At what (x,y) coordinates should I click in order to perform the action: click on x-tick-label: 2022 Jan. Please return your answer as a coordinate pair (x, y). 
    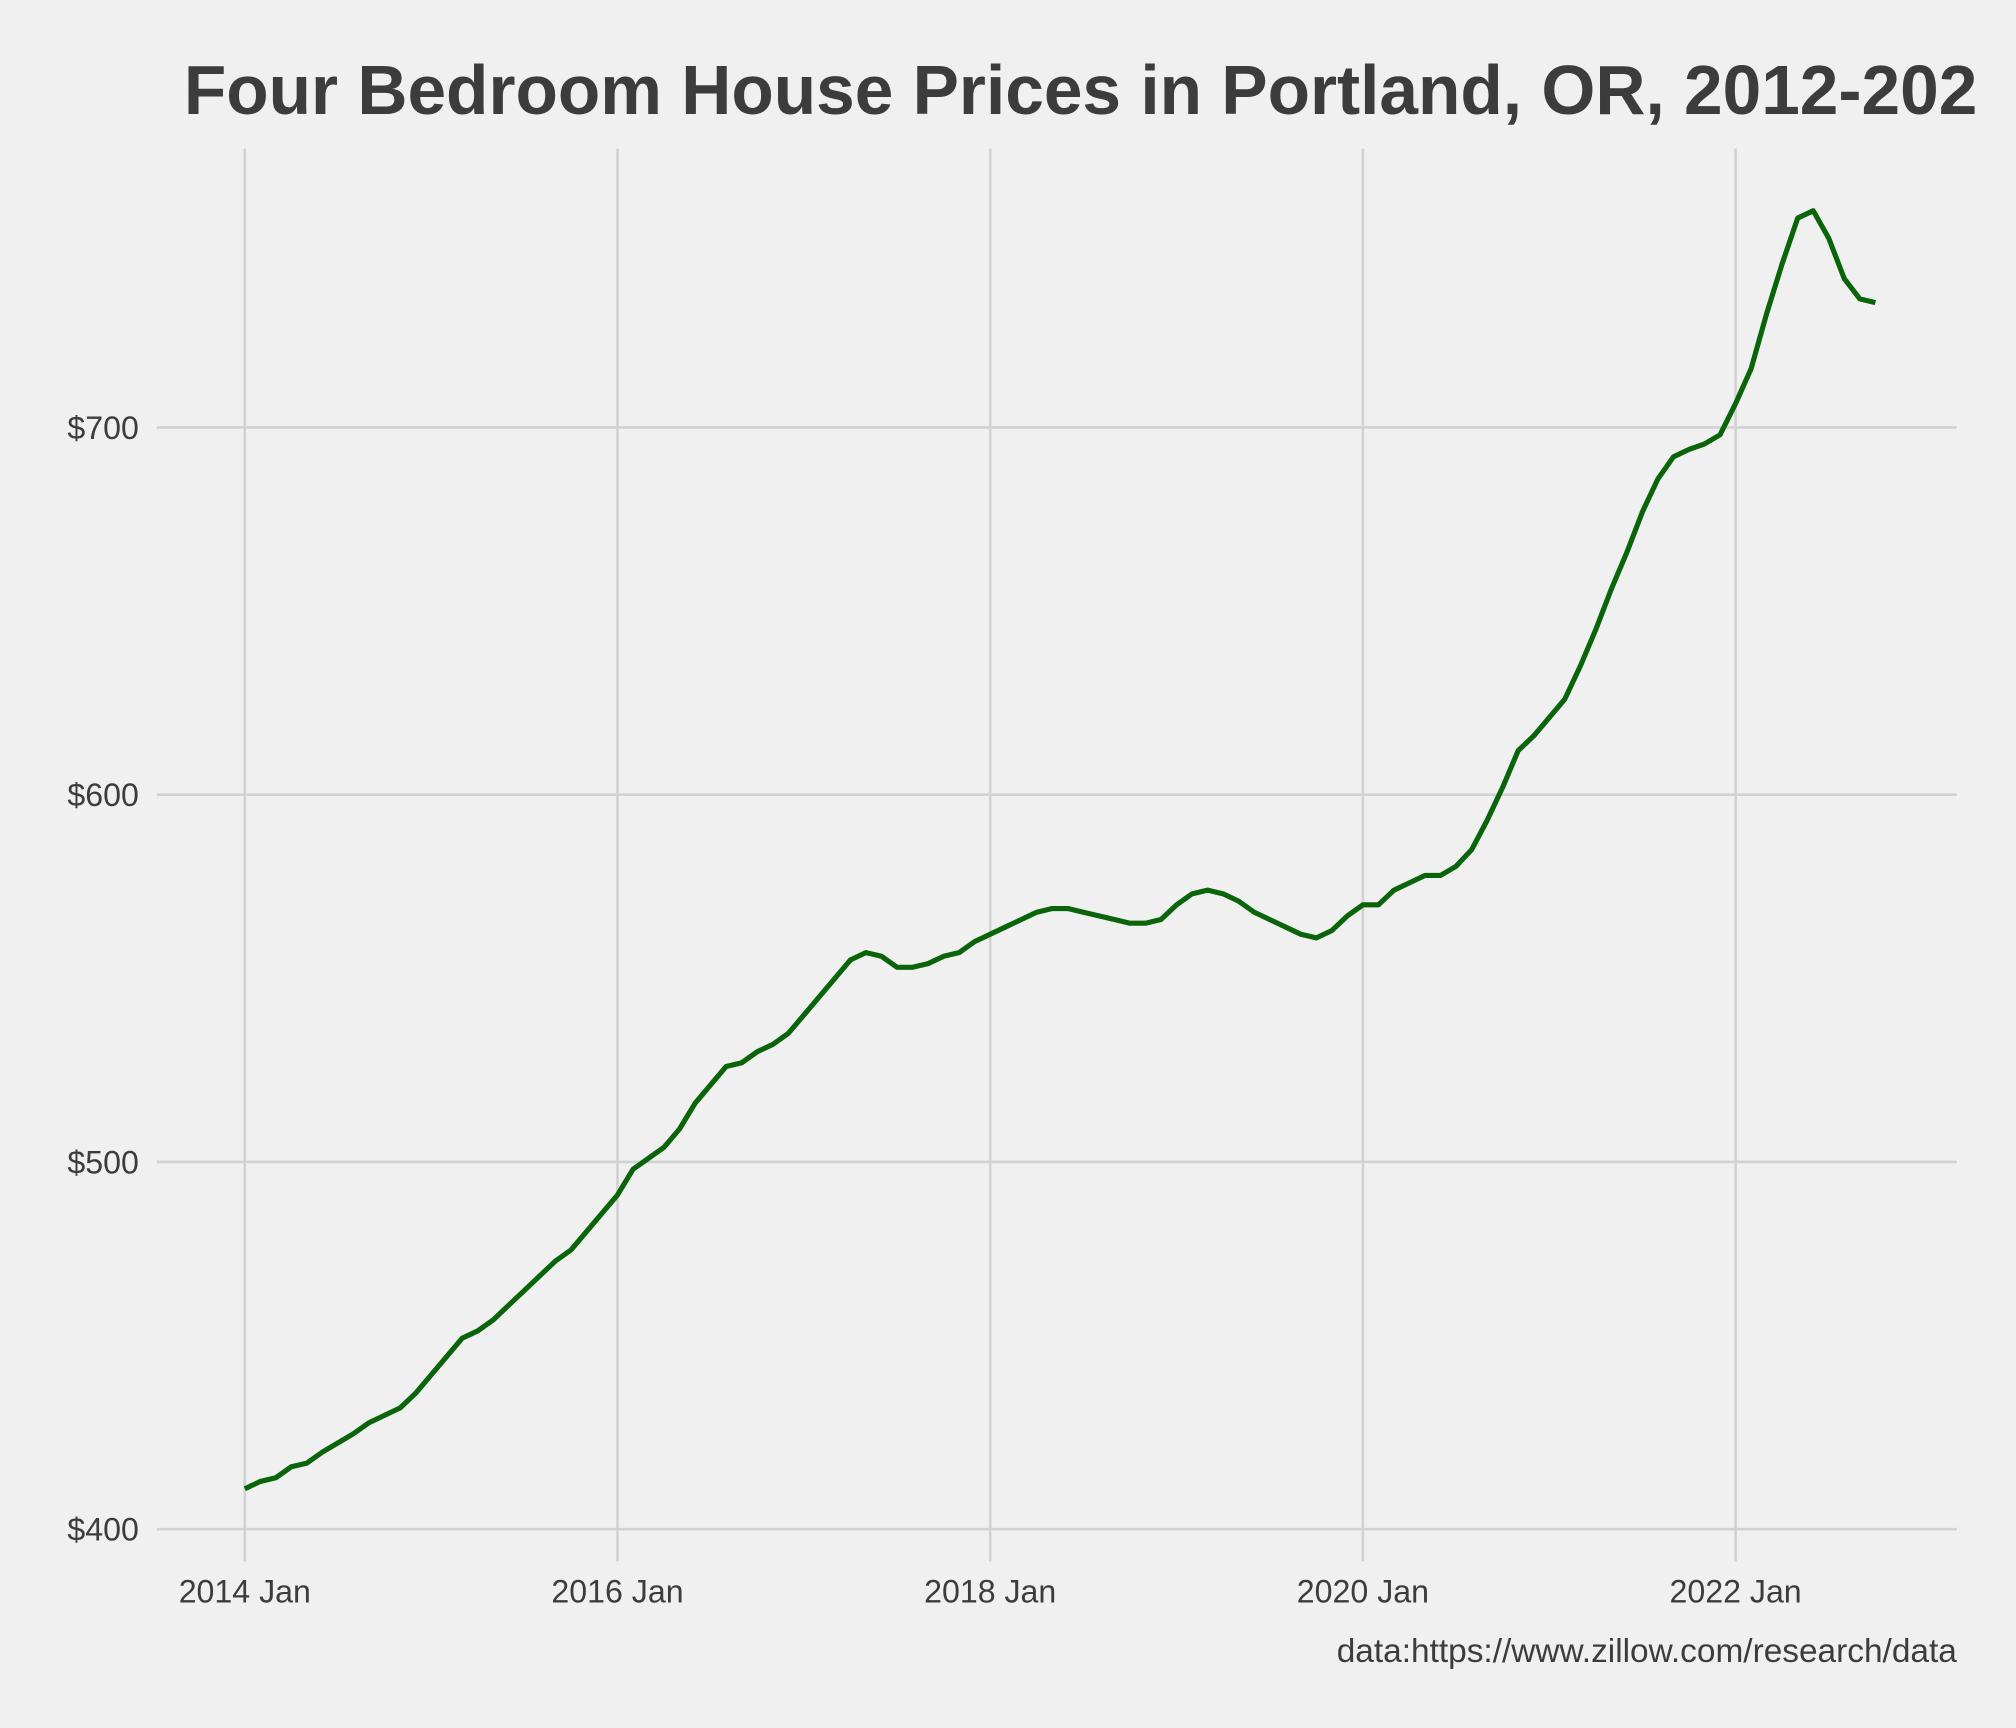
    Looking at the image, I should click on (1735, 1592).